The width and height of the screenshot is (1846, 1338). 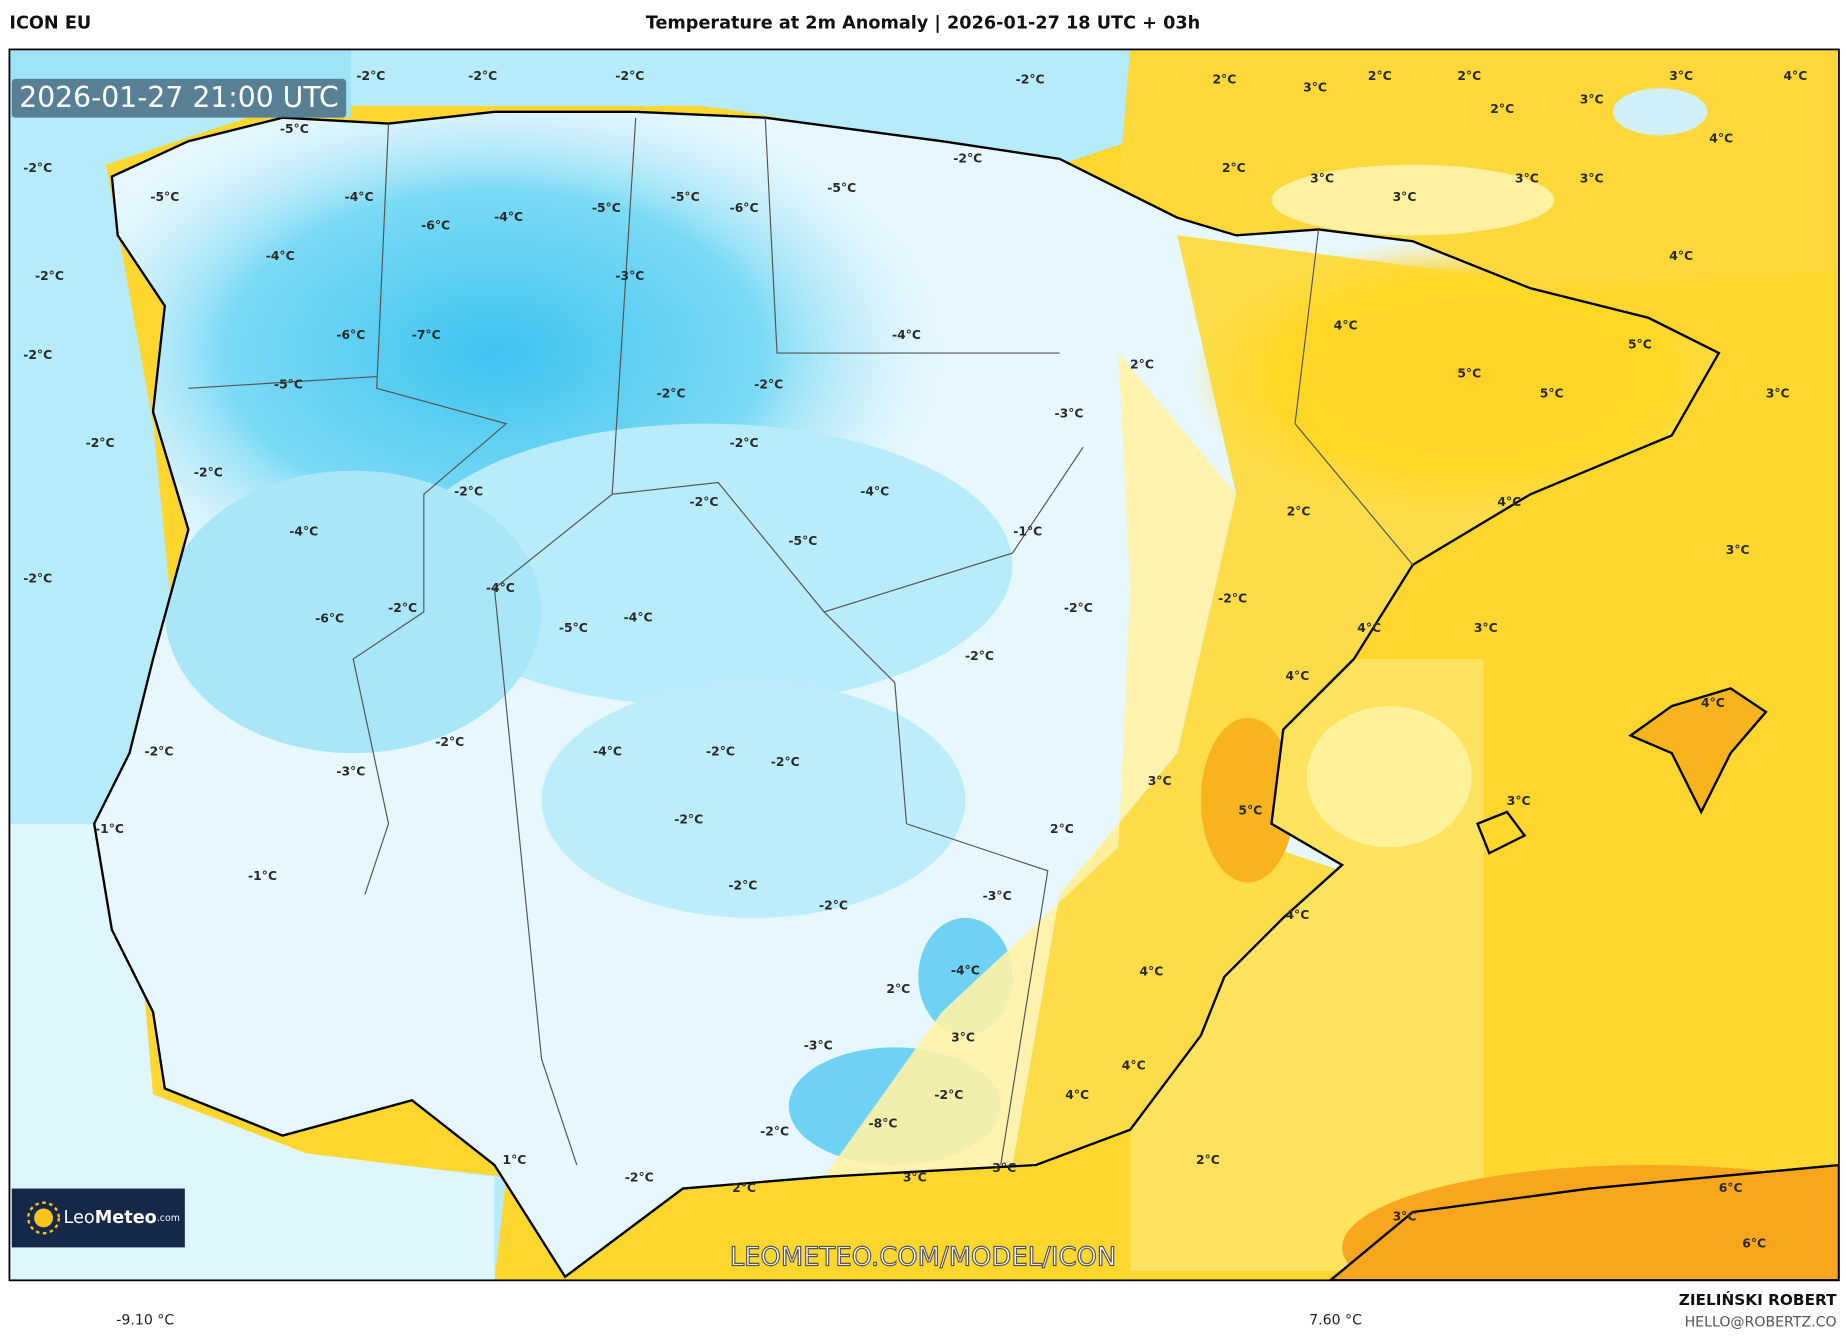 I want to click on email: HELLO@ROBERTZ.CO, so click(x=1761, y=1323).